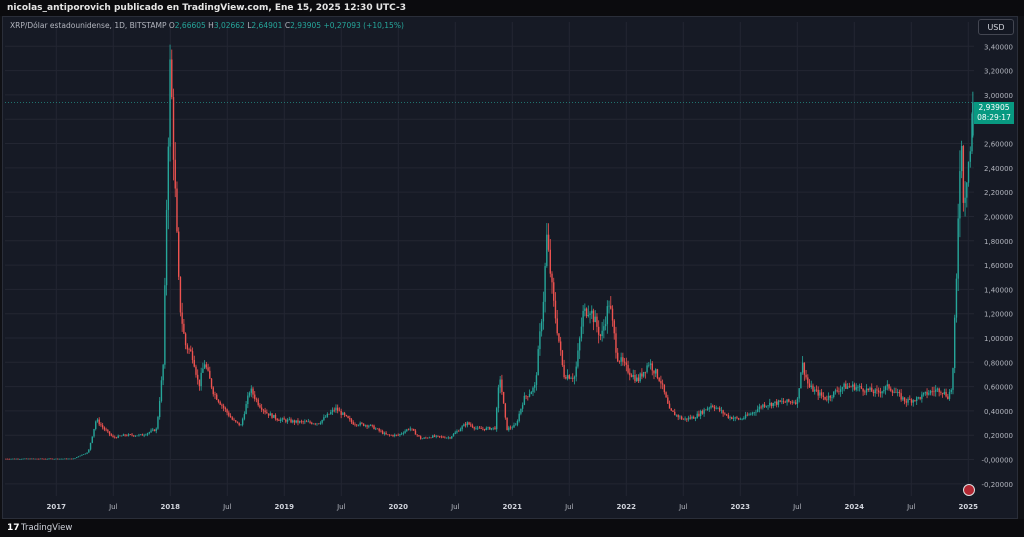  What do you see at coordinates (47, 528) in the screenshot?
I see `tradingview-brand: TradingView` at bounding box center [47, 528].